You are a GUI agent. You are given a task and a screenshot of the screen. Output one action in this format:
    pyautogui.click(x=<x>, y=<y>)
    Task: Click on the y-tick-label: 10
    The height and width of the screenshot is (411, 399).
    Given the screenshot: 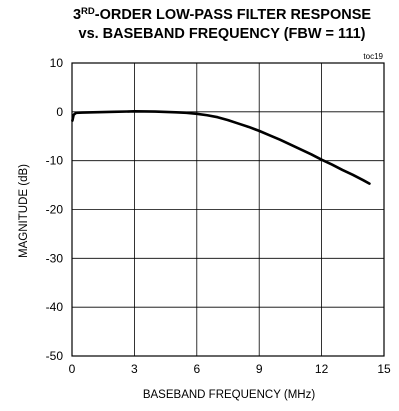 What is the action you would take?
    pyautogui.click(x=57, y=63)
    